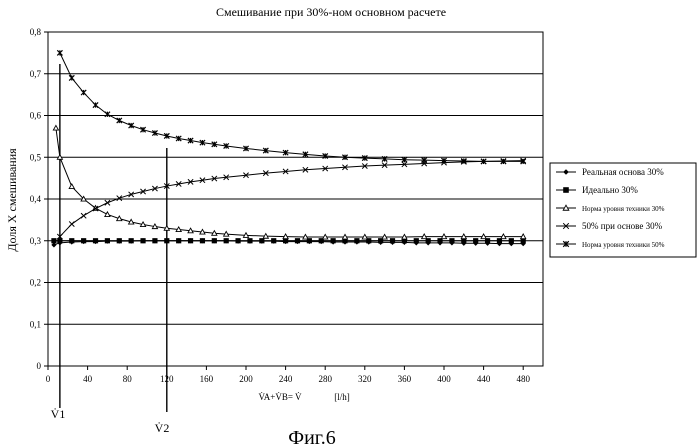  What do you see at coordinates (35, 283) in the screenshot?
I see `y-tick-label-2: 0,2` at bounding box center [35, 283].